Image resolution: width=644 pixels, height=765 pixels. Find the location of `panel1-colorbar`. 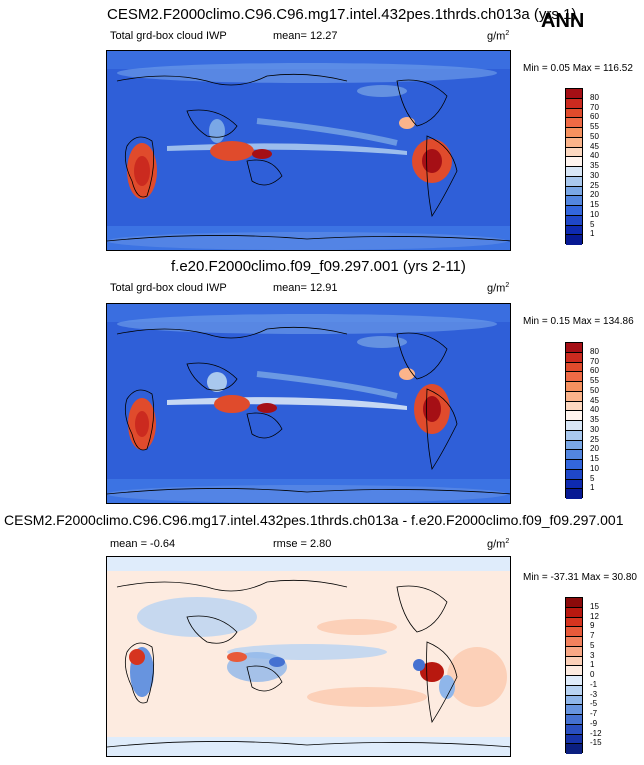

panel1-colorbar is located at coordinates (574, 166).